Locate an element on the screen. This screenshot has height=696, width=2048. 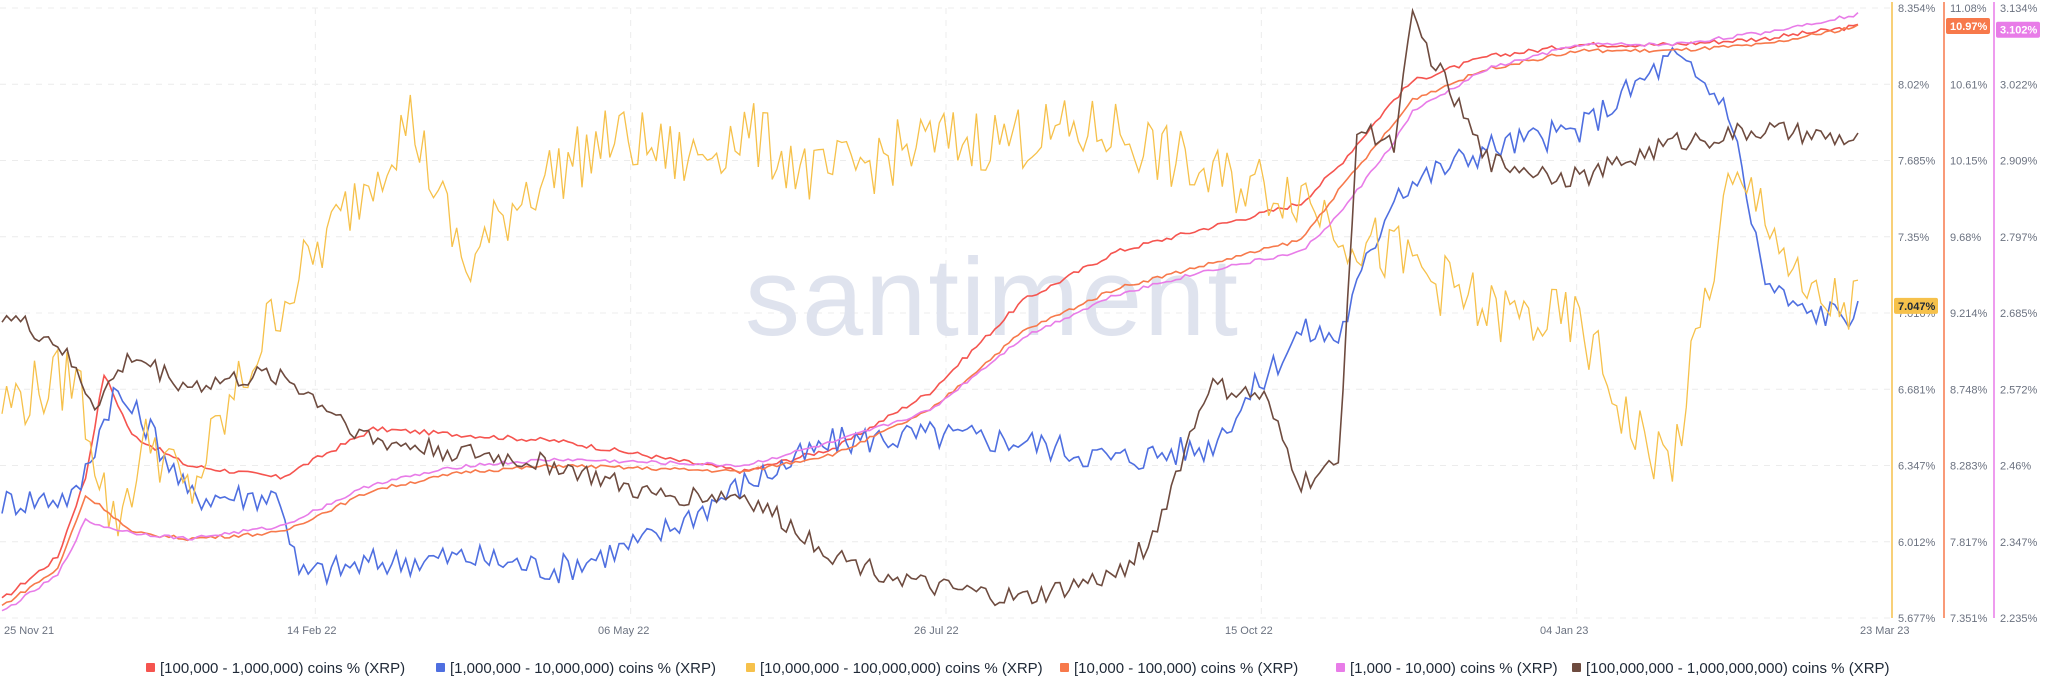
x-tick-label: 15 Oct 22 is located at coordinates (1249, 631).